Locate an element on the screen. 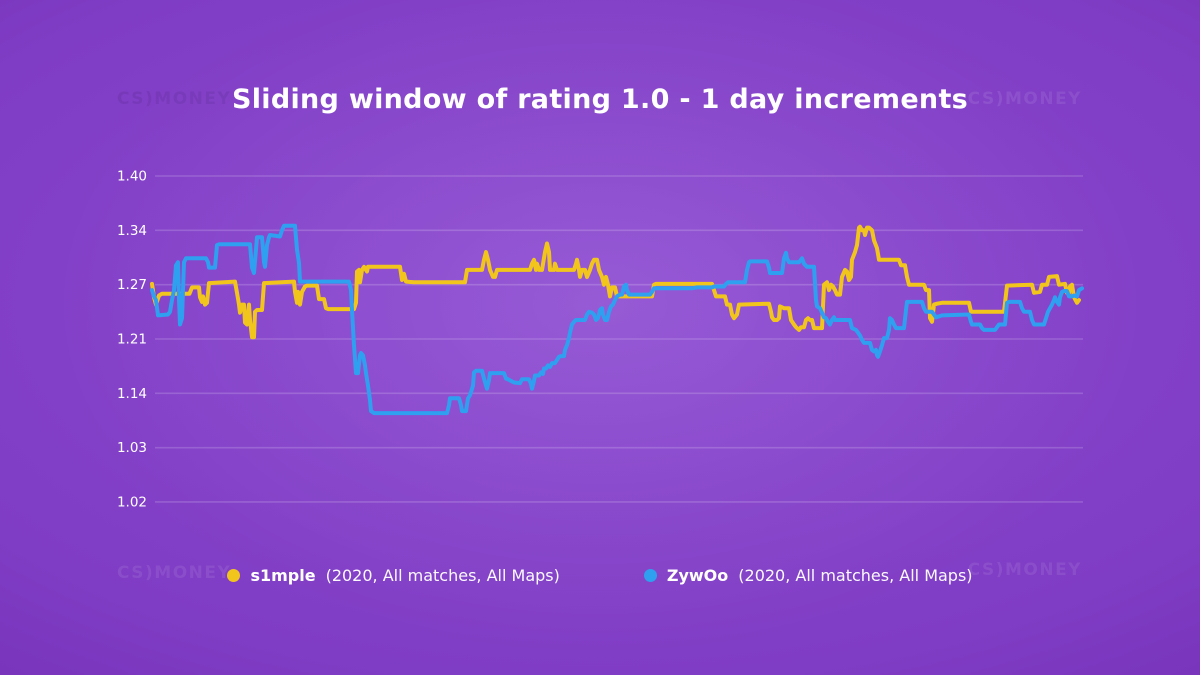  legend-details-zywoo: (2020, All matches, All Maps) is located at coordinates (855, 575).